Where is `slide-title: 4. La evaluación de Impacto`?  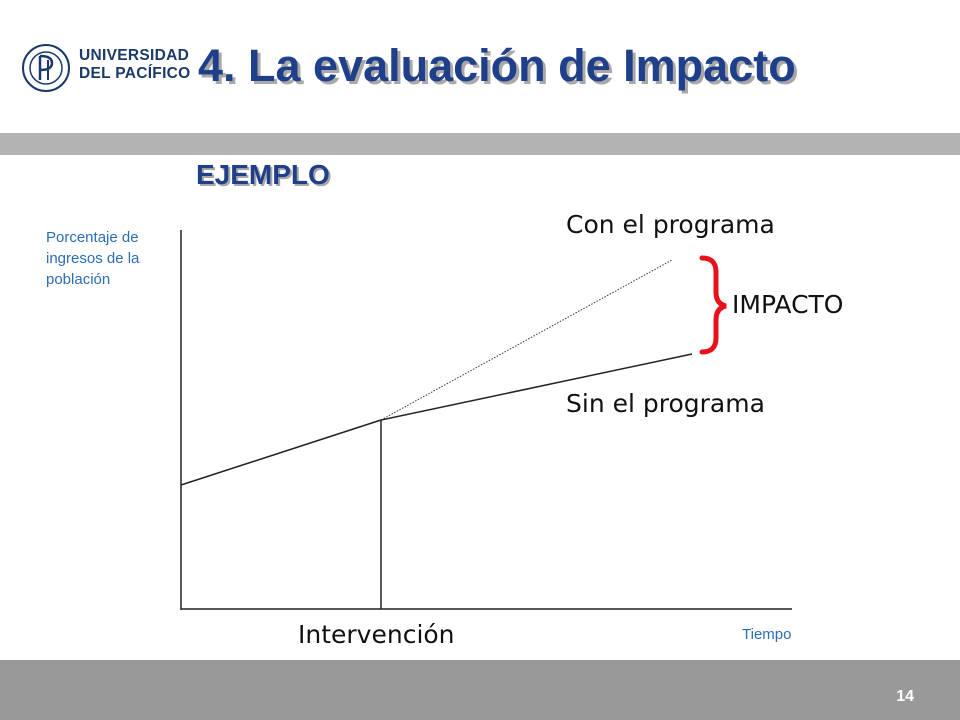 slide-title: 4. La evaluación de Impacto is located at coordinates (497, 65).